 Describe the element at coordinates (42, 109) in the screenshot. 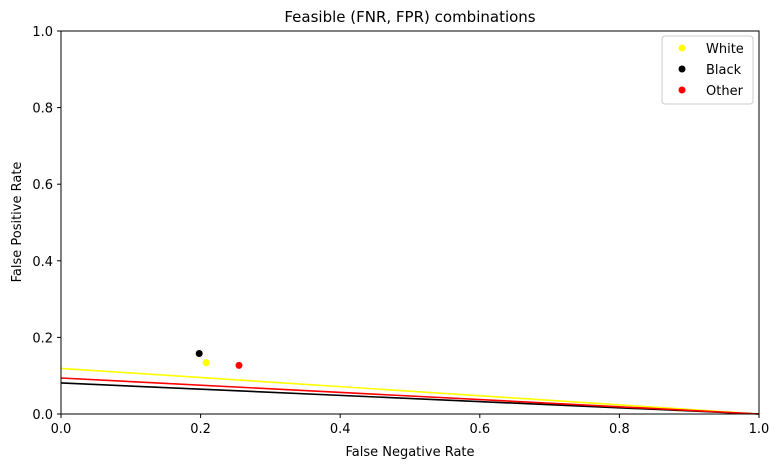

I see `y-tick-label: 0.8` at that location.